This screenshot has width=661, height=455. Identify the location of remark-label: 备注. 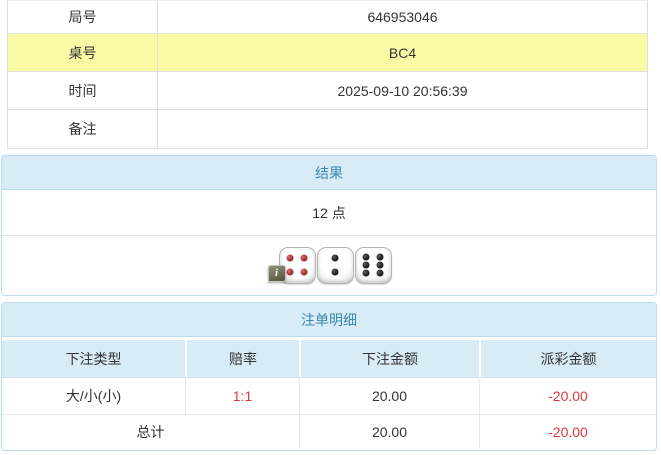
(83, 129).